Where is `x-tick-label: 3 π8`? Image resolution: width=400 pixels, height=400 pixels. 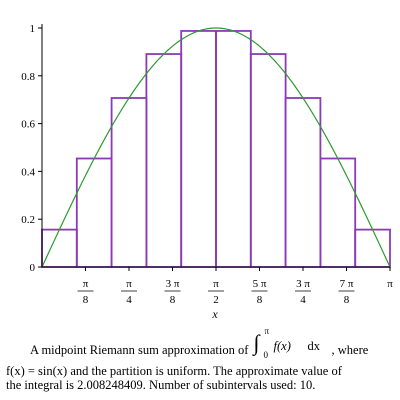
x-tick-label: 3 π8 is located at coordinates (172, 292).